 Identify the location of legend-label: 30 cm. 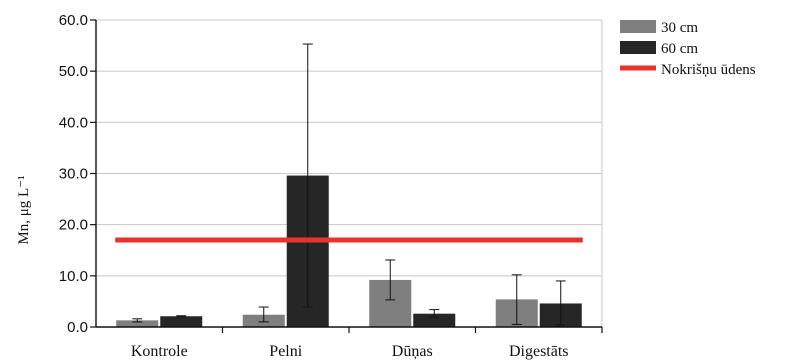
(679, 28).